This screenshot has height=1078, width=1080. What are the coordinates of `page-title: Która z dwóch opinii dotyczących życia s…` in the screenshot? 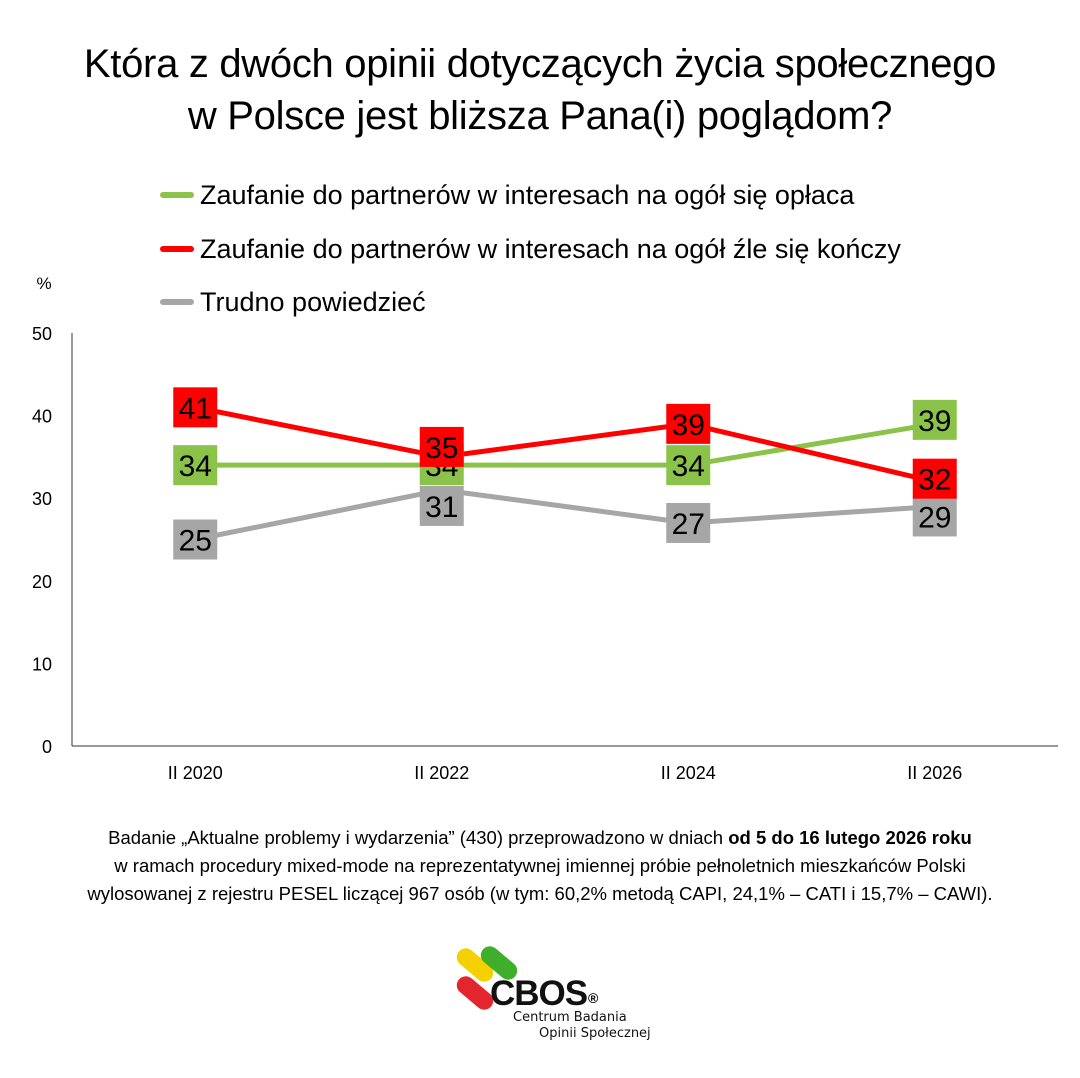 It's located at (540, 90).